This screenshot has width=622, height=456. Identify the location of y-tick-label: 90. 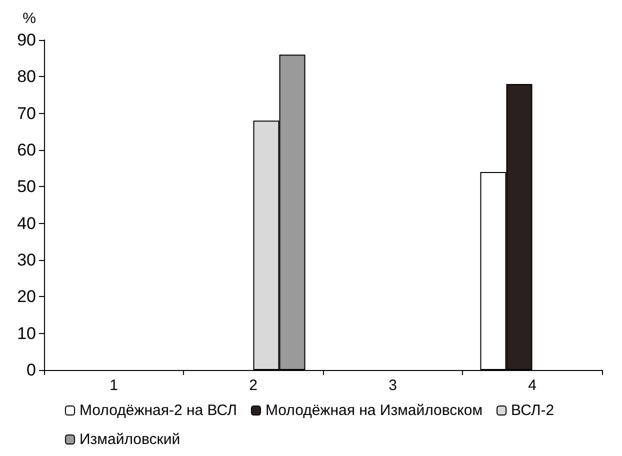
(26, 40).